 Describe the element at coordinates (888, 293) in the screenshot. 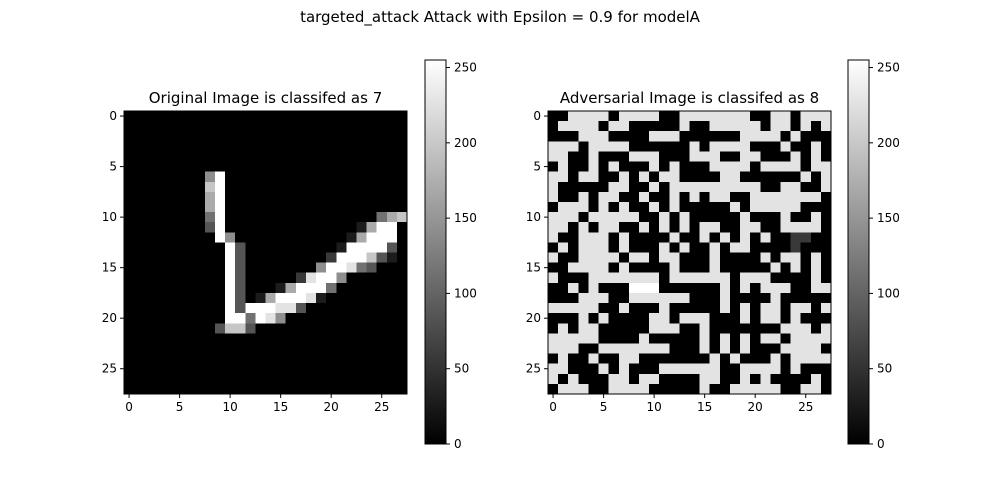

I see `colorbar-tick-label: 100` at that location.